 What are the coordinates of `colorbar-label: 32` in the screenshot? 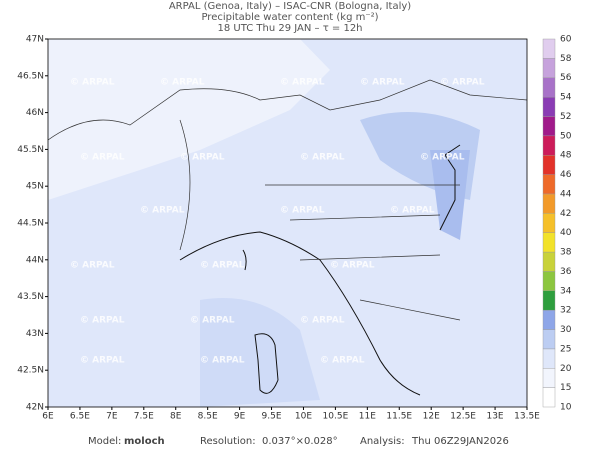 It's located at (565, 311).